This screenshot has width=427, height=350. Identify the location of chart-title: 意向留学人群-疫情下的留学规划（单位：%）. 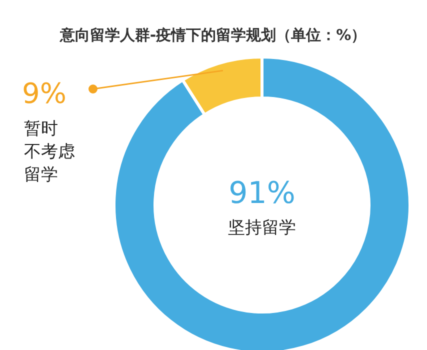
(212, 35).